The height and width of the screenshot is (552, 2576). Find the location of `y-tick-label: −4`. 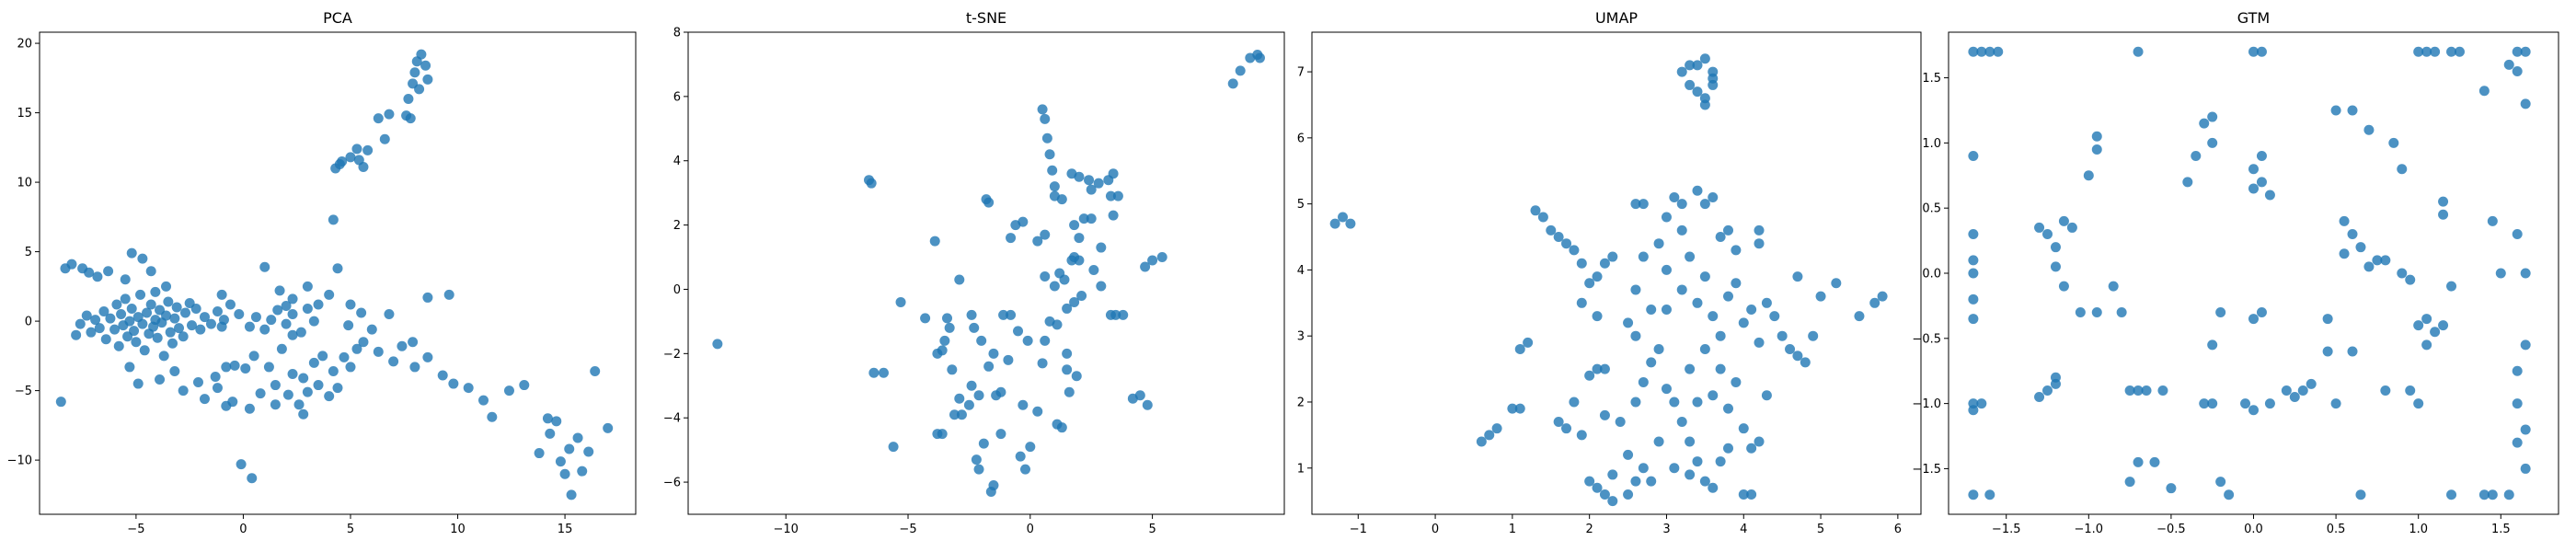

y-tick-label: −4 is located at coordinates (672, 419).